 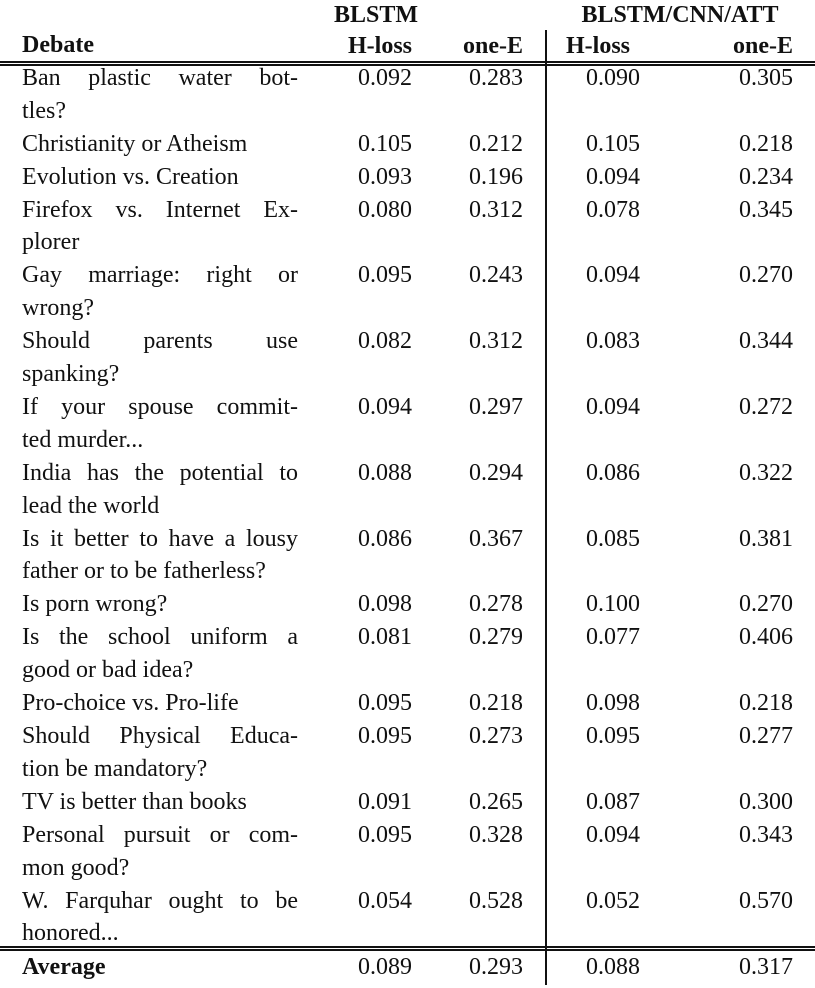 I want to click on blstm-one-e-cell: 0.367, so click(x=496, y=538).